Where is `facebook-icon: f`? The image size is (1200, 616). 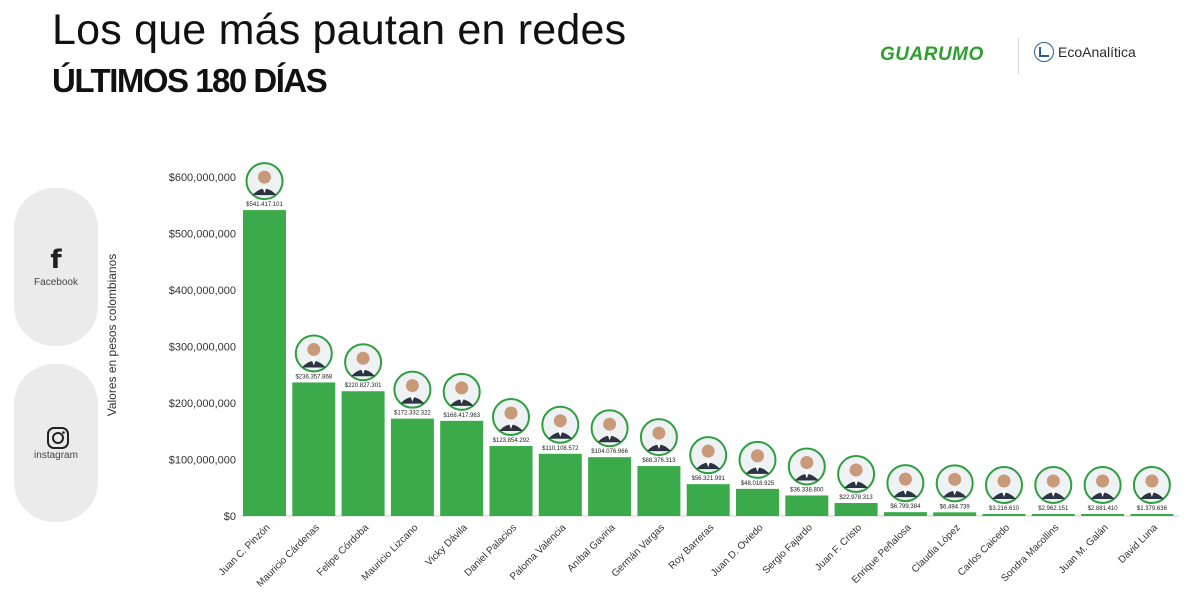 facebook-icon: f is located at coordinates (56, 259).